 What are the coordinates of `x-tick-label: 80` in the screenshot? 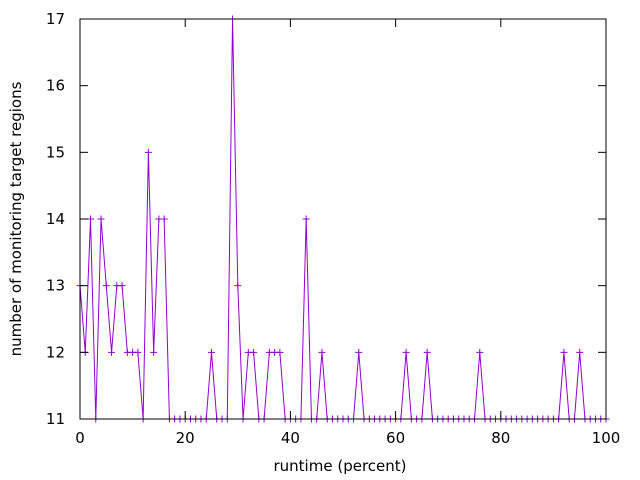 It's located at (500, 438).